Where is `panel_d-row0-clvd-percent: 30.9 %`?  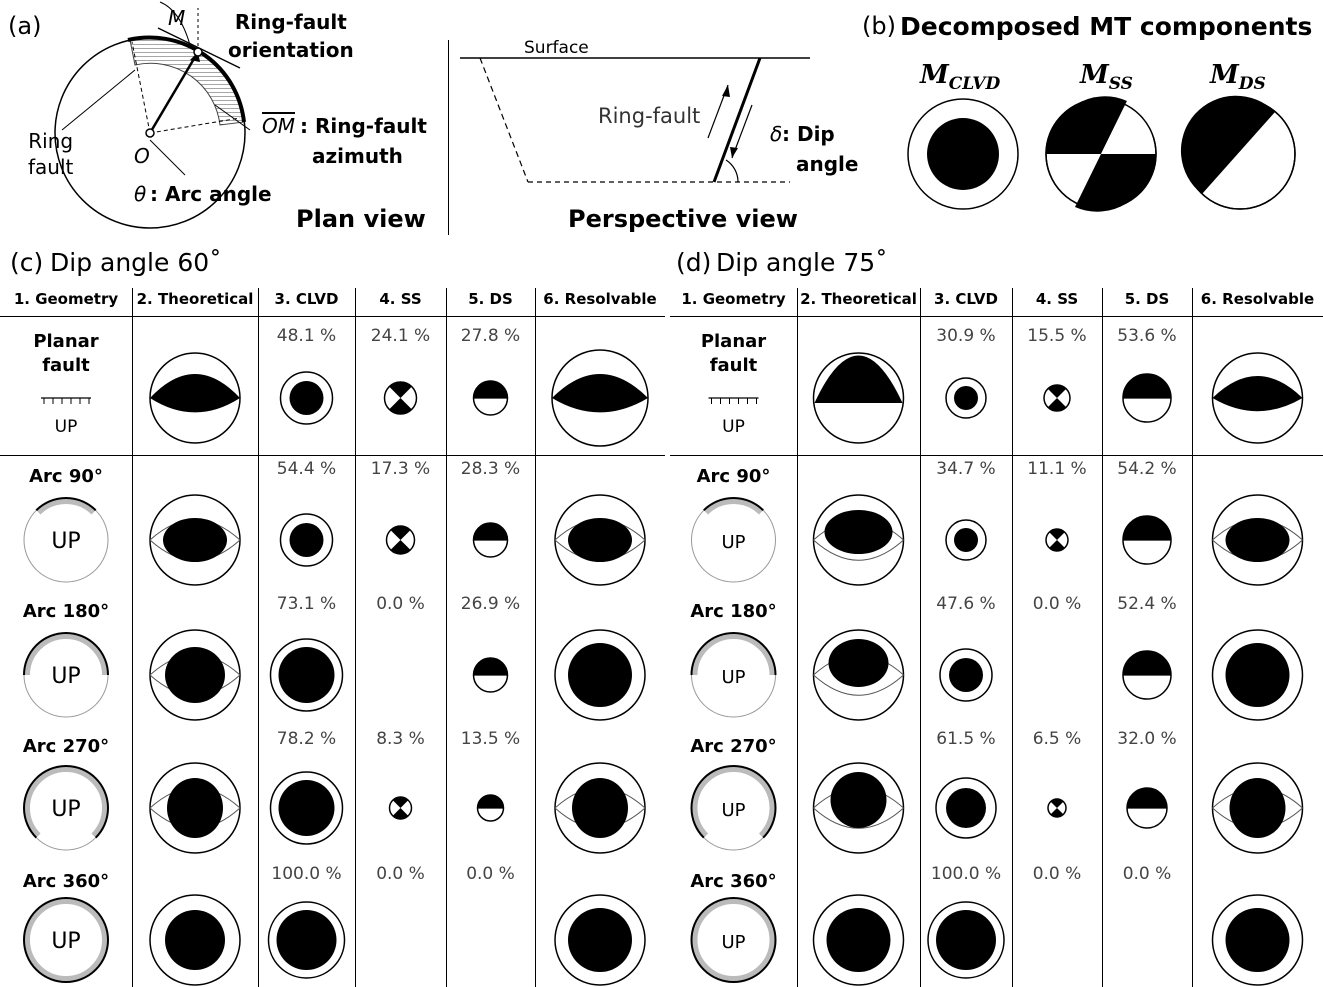 panel_d-row0-clvd-percent: 30.9 % is located at coordinates (966, 336).